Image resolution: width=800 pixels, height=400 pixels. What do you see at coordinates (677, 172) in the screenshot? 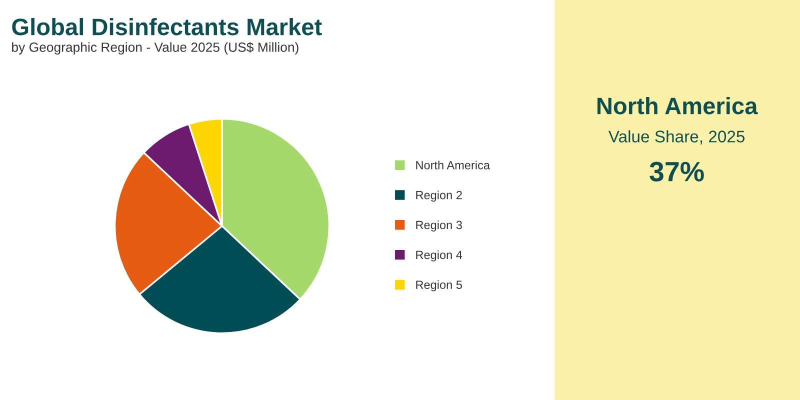
I see `text: 37%` at bounding box center [677, 172].